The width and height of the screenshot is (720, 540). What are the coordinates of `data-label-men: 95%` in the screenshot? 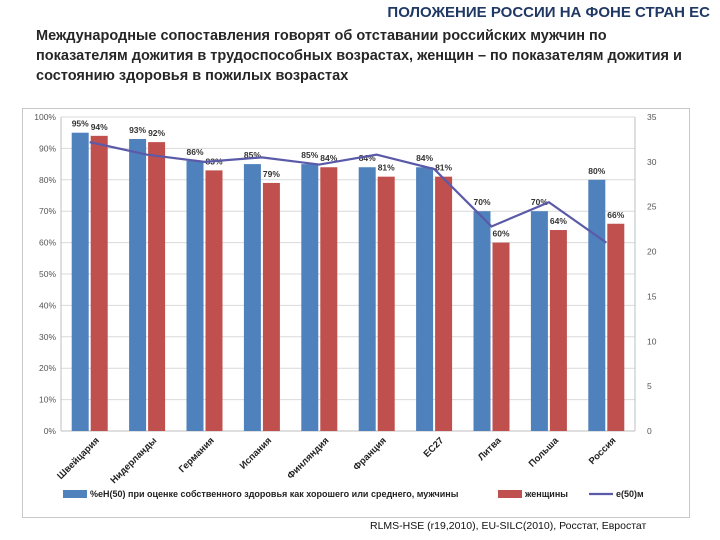 It's located at (80, 124).